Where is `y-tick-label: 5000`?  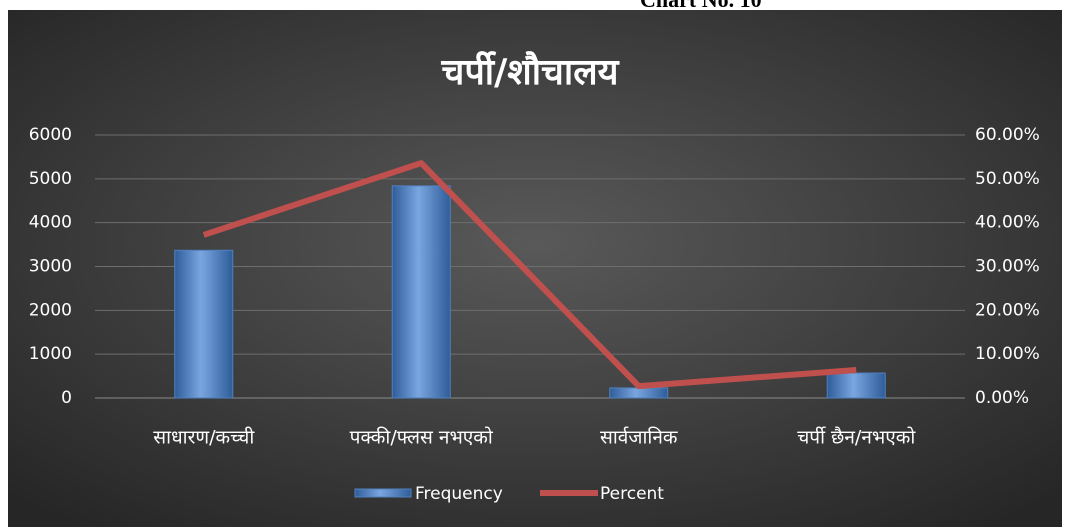 y-tick-label: 5000 is located at coordinates (50, 179).